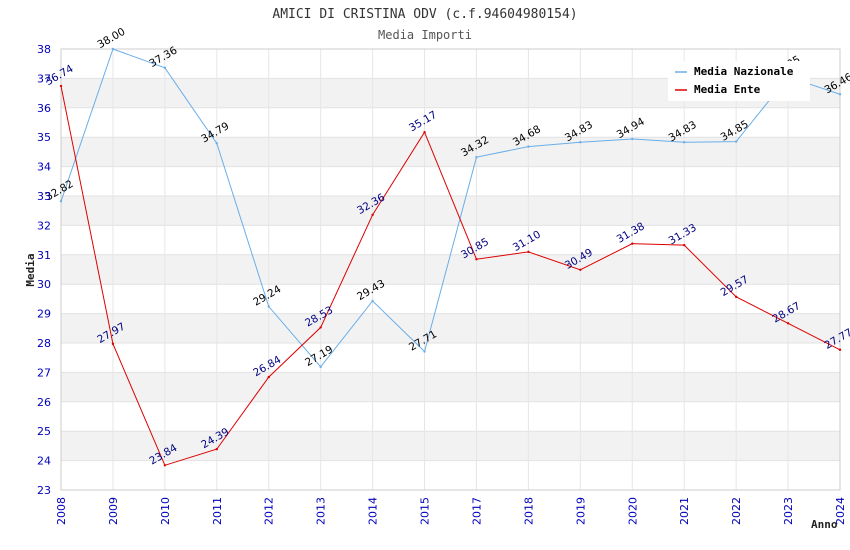 The width and height of the screenshot is (850, 550). I want to click on legend-label-media-nazionale: Media Nazionale, so click(744, 71).